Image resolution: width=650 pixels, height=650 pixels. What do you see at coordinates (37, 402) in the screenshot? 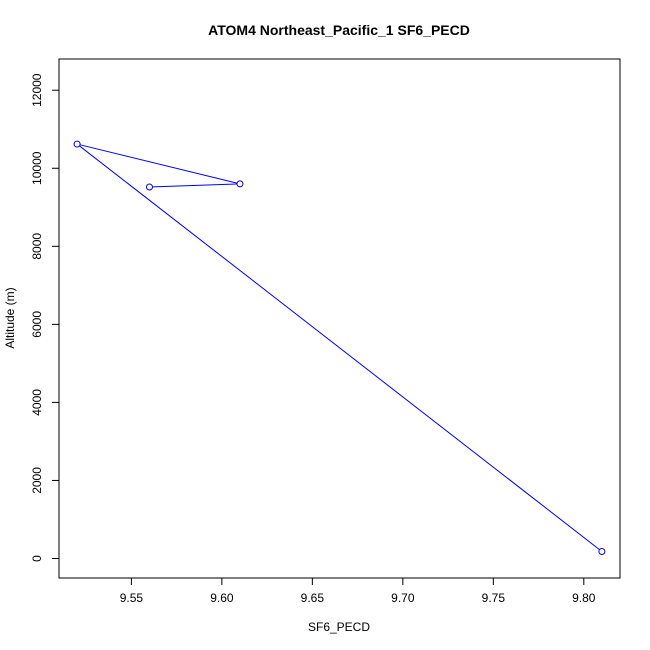
I see `y-tick-label: 4000` at bounding box center [37, 402].